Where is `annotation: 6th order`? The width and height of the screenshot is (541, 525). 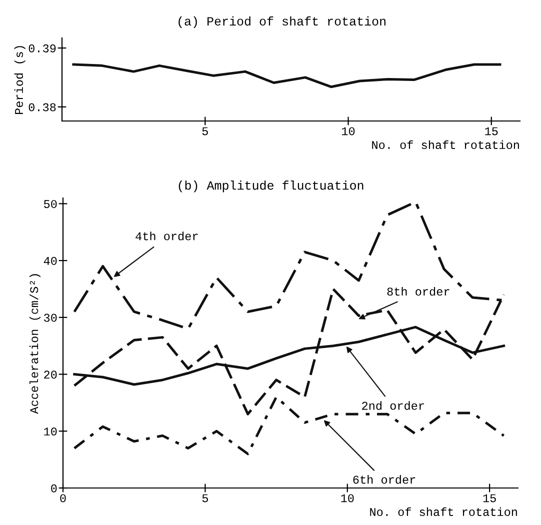
annotation: 6th order is located at coordinates (384, 479).